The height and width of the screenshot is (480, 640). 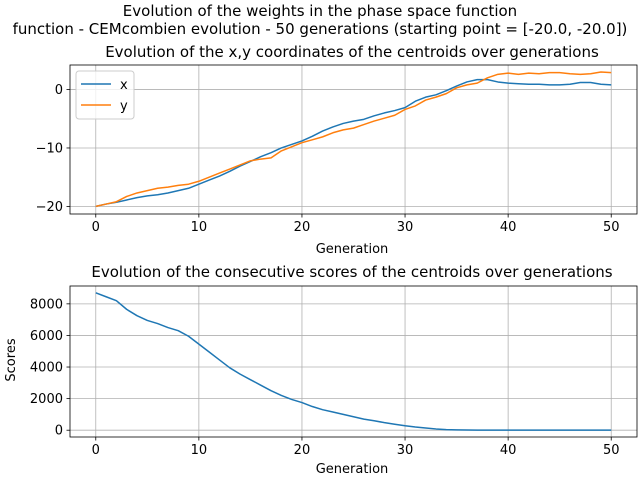 What do you see at coordinates (46, 368) in the screenshot?
I see `y-tick-label: 4000` at bounding box center [46, 368].